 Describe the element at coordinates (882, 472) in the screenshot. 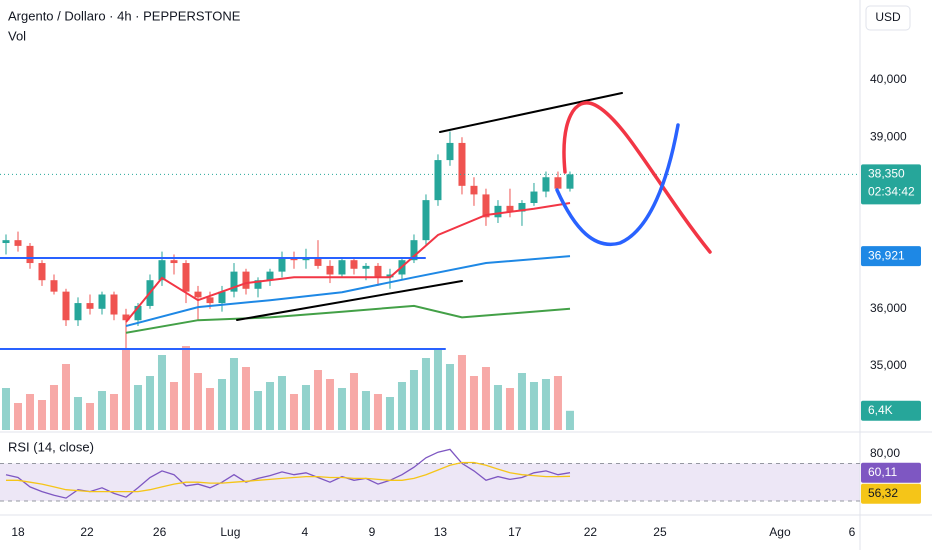

I see `rsi-last-label: 60,11` at that location.